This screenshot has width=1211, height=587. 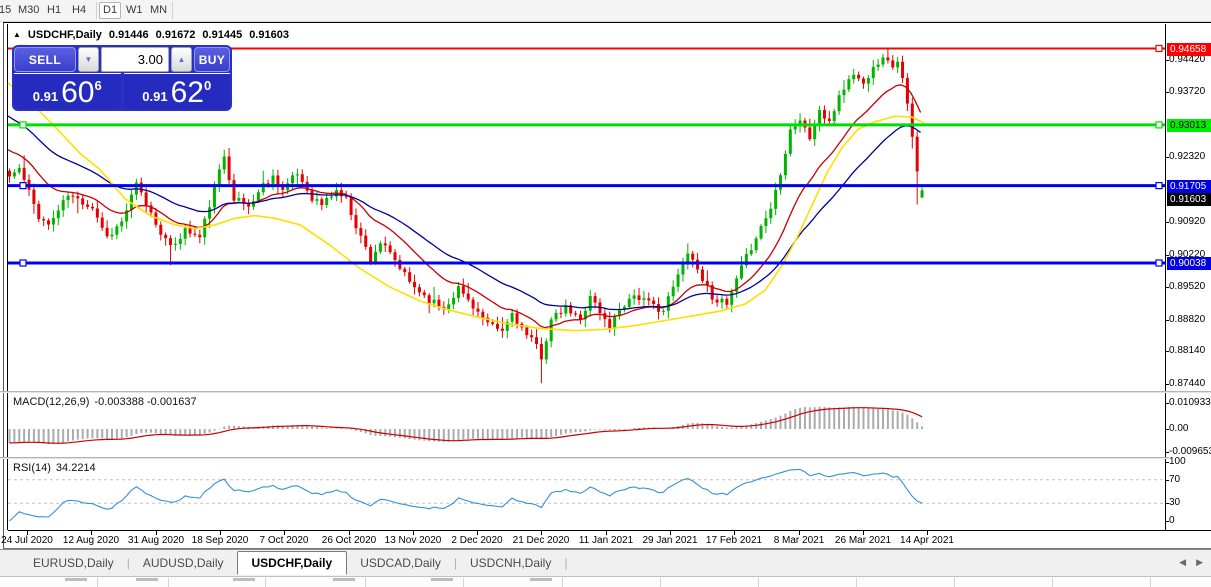 What do you see at coordinates (128, 34) in the screenshot?
I see `ohlc-open: 0.91446` at bounding box center [128, 34].